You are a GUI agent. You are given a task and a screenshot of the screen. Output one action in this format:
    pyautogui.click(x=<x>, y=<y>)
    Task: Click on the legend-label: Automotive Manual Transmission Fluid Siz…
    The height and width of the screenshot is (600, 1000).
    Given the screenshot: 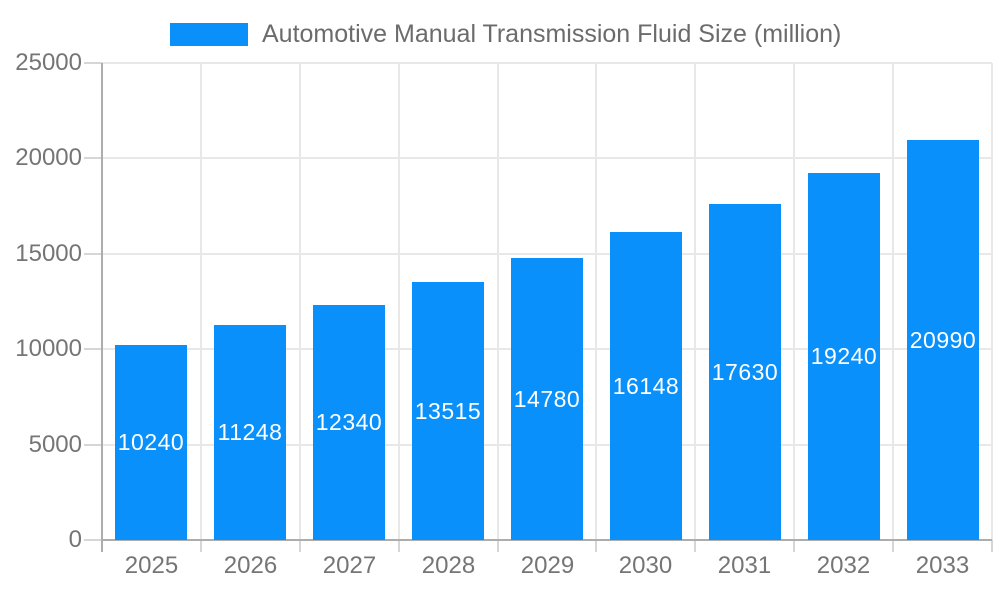 What is the action you would take?
    pyautogui.click(x=552, y=33)
    